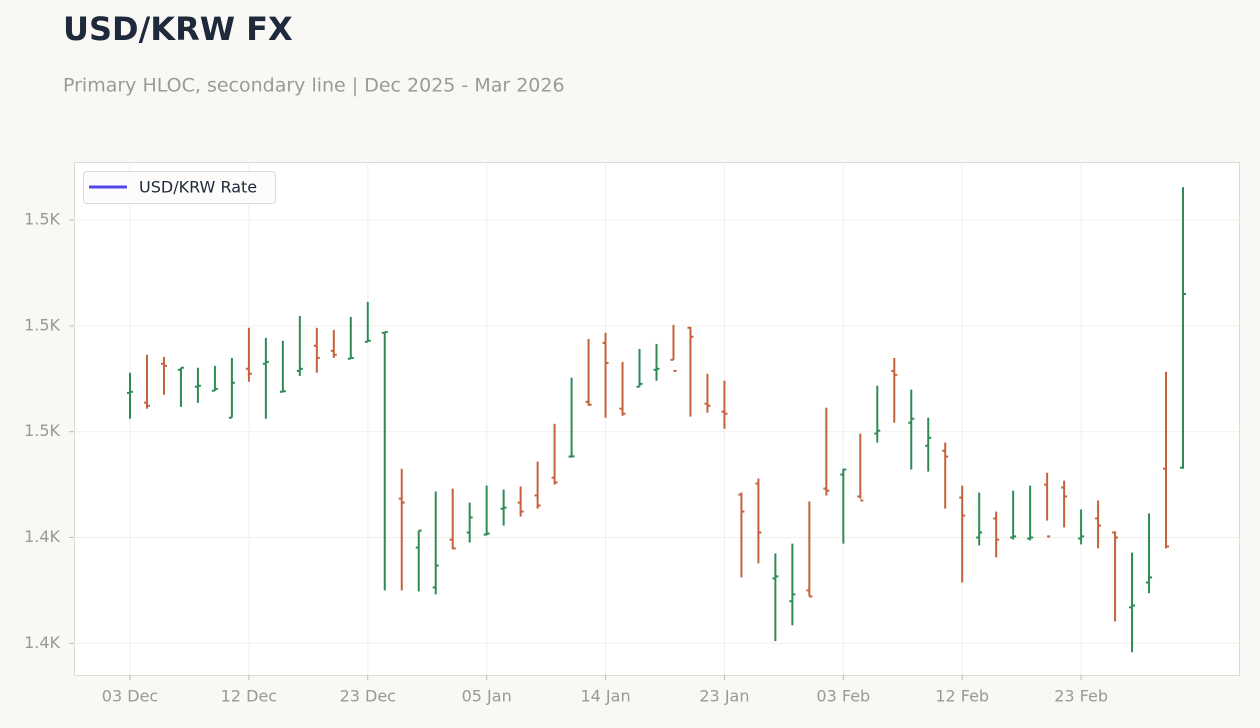 The width and height of the screenshot is (1260, 728). I want to click on x-tick-label: 23 Dec, so click(368, 696).